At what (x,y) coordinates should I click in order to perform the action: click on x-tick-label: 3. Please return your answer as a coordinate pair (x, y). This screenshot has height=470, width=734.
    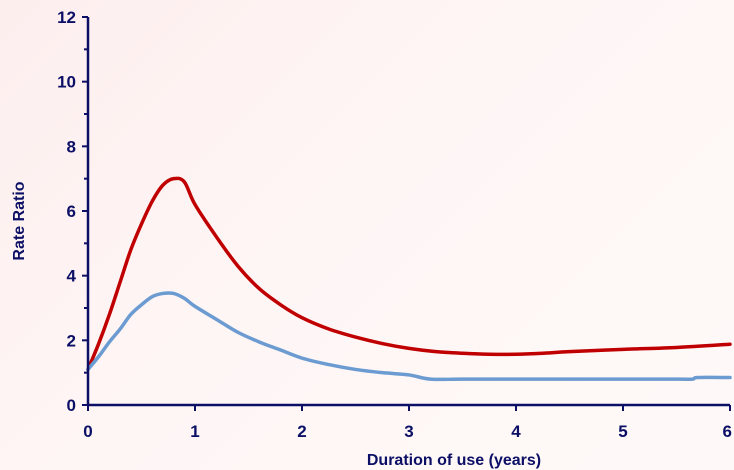
    Looking at the image, I should click on (408, 431).